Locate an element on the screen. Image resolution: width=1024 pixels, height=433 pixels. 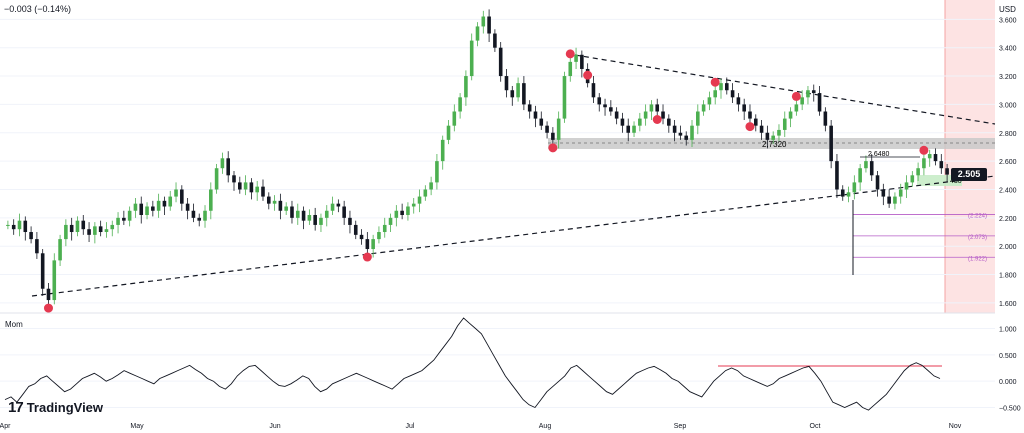
mom-tick-label: 0.500 is located at coordinates (1008, 356).